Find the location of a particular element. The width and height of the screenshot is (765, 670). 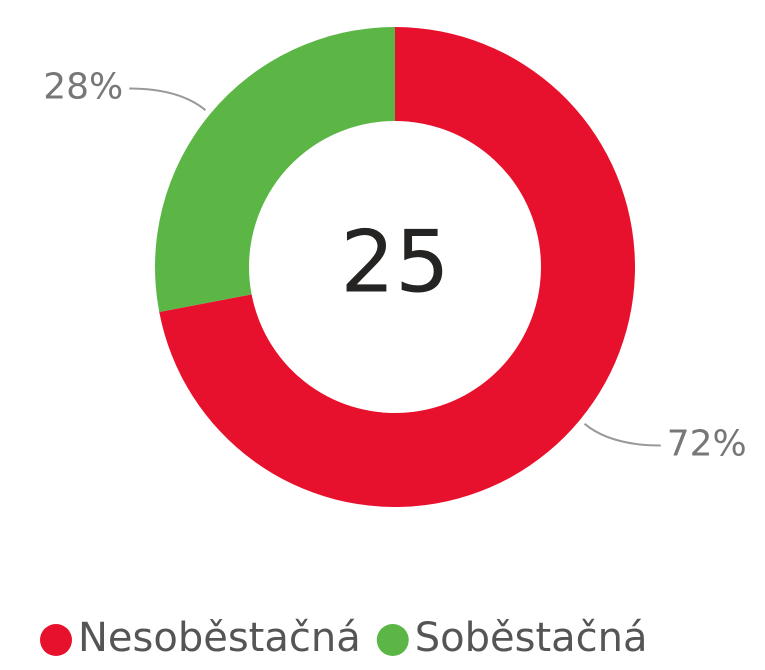

legend-label: Nesoběstačná is located at coordinates (219, 638).